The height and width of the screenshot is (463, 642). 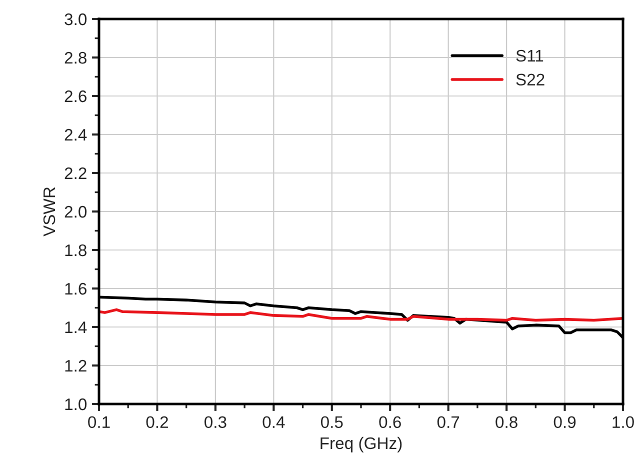 I want to click on line-series, so click(x=361, y=315).